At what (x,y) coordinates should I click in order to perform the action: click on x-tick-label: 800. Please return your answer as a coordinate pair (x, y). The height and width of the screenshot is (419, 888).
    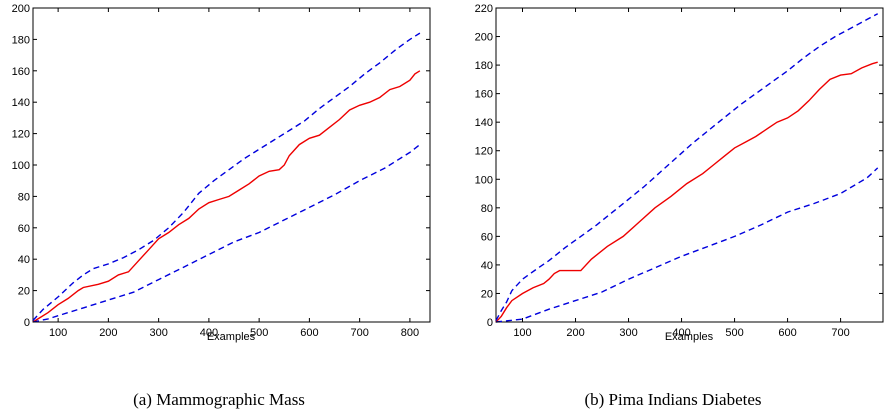
    Looking at the image, I should click on (410, 333).